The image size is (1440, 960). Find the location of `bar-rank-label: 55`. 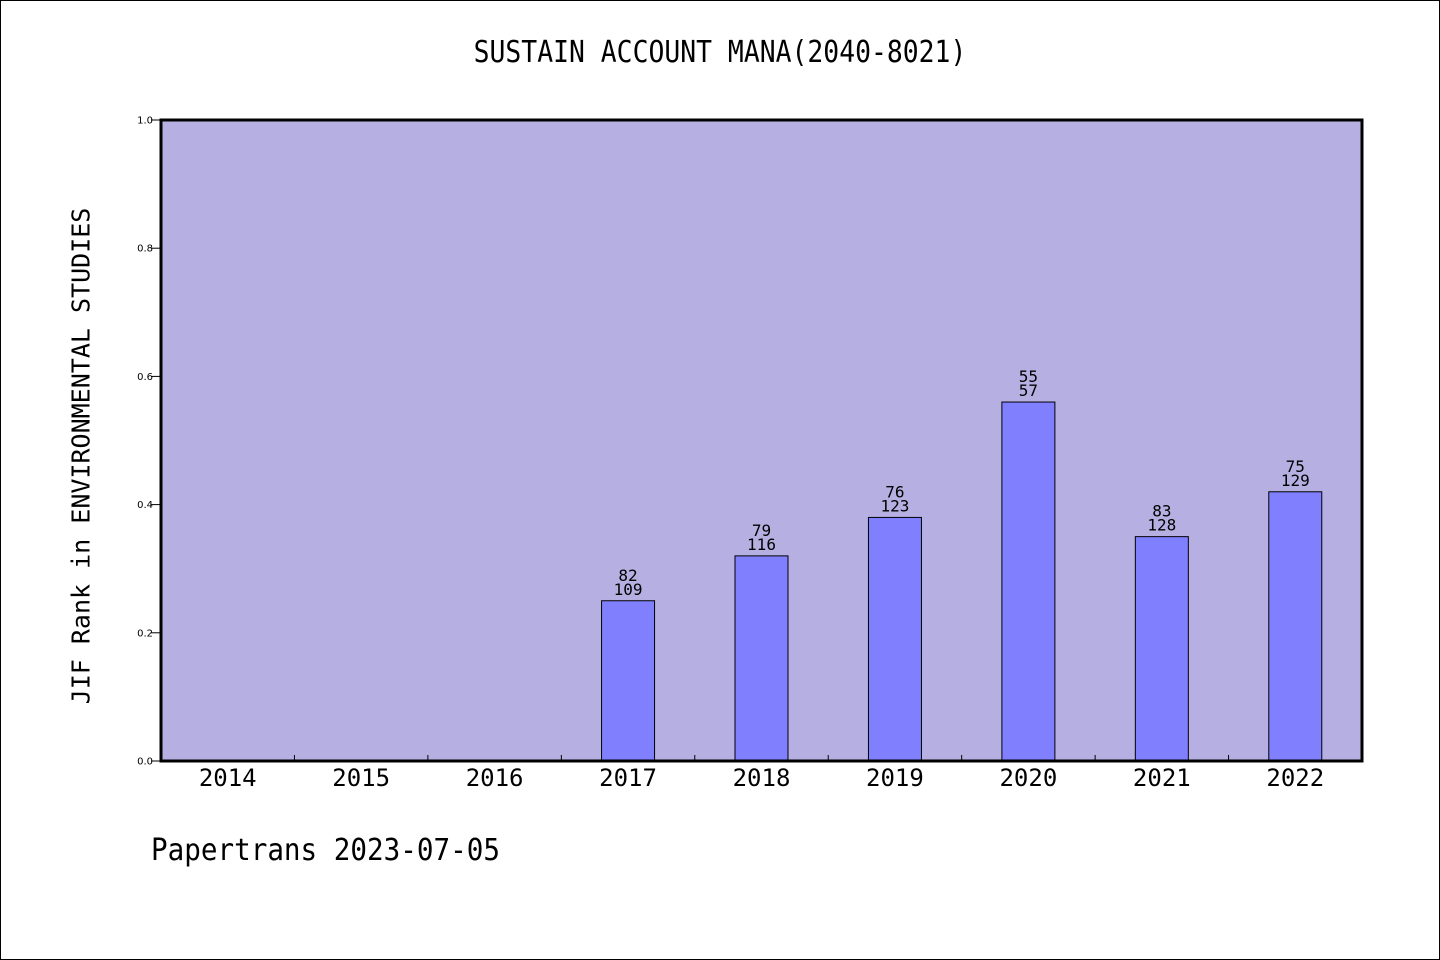

bar-rank-label: 55 is located at coordinates (1028, 376).